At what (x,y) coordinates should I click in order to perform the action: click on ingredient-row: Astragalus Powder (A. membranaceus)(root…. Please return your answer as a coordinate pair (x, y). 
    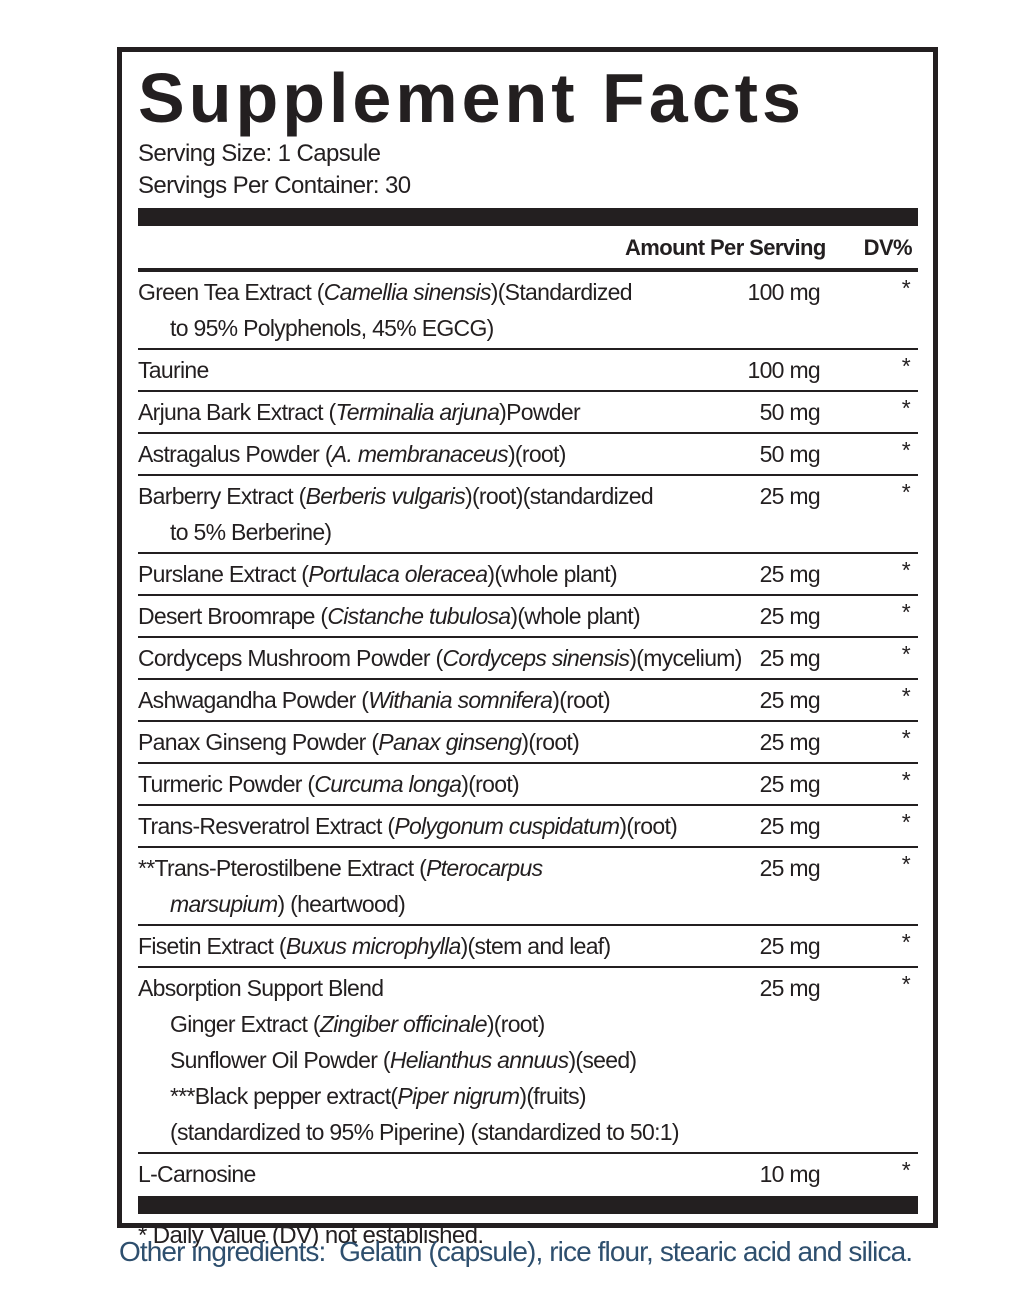
    Looking at the image, I should click on (528, 455).